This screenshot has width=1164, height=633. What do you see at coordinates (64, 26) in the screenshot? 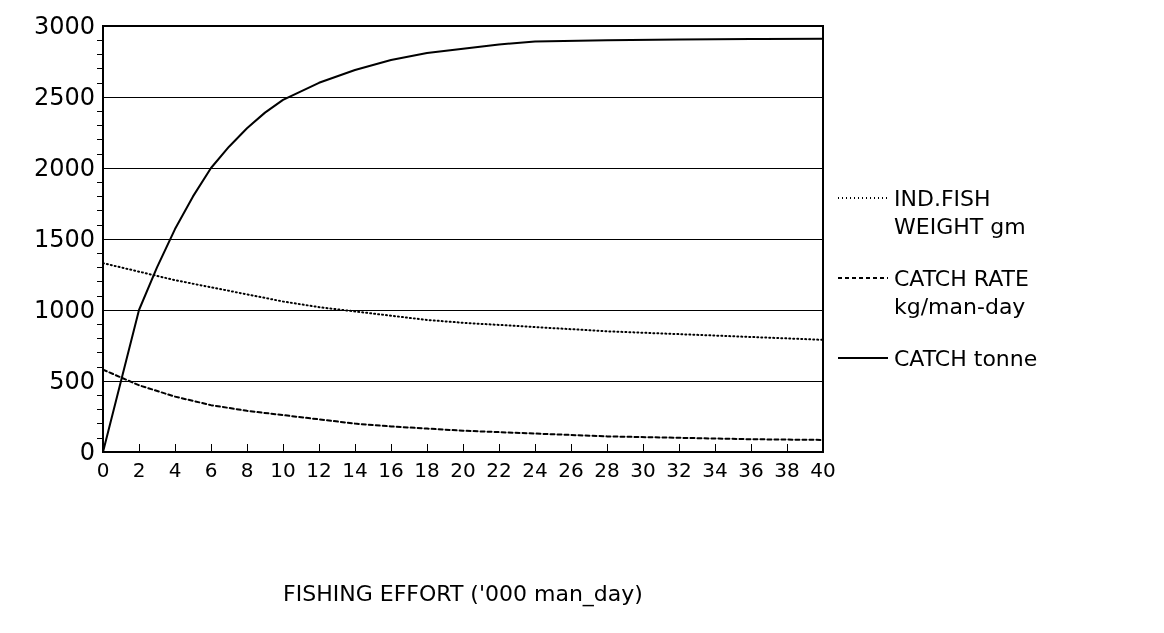
I see `y-tick-label: 3000` at bounding box center [64, 26].